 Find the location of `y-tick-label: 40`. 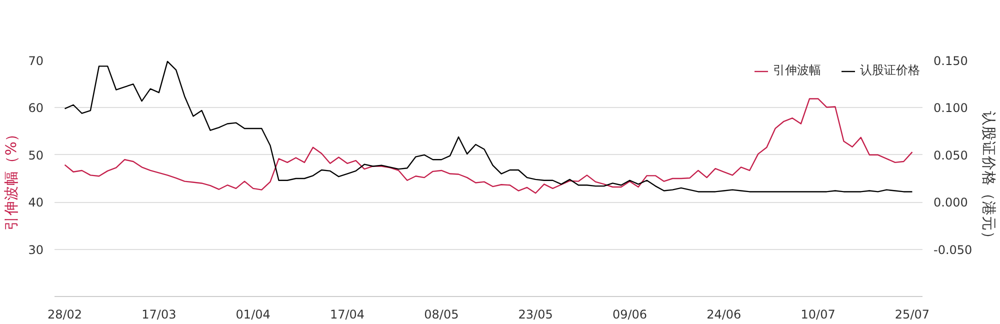

y-tick-label: 40 is located at coordinates (36, 203).